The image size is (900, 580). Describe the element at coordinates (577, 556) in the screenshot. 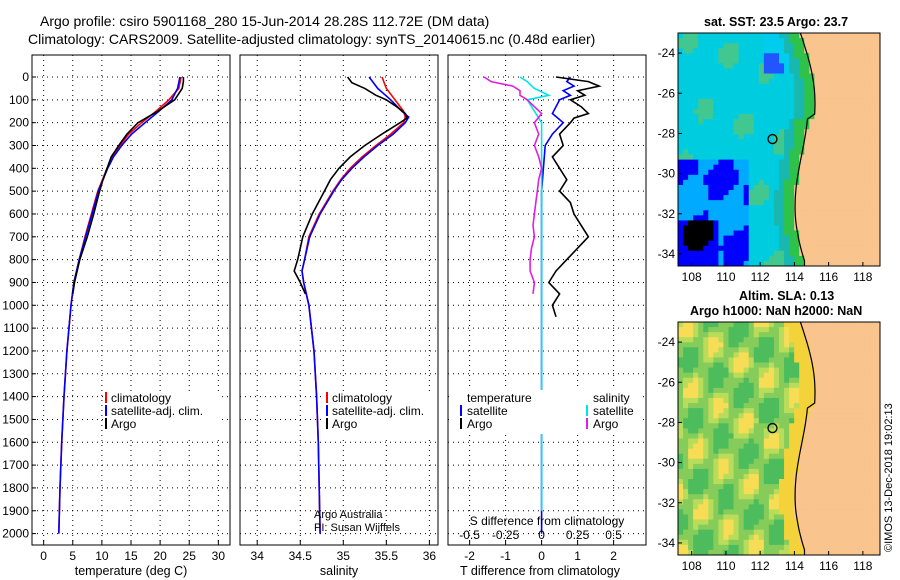

I see `x-tick-label: 1` at that location.